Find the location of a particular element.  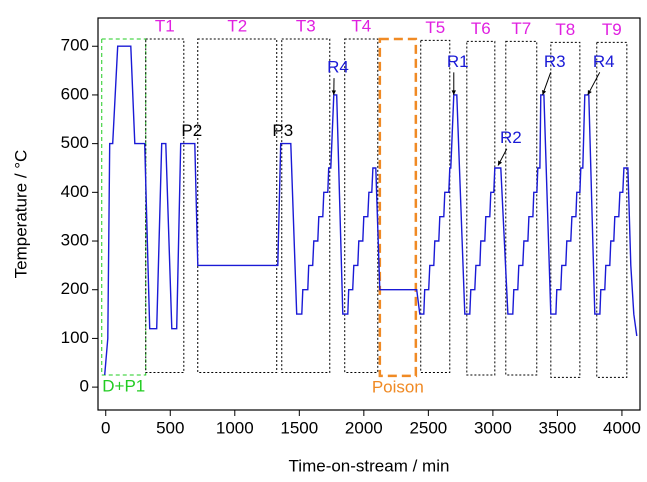

y-tick-label: 300 is located at coordinates (75, 240).